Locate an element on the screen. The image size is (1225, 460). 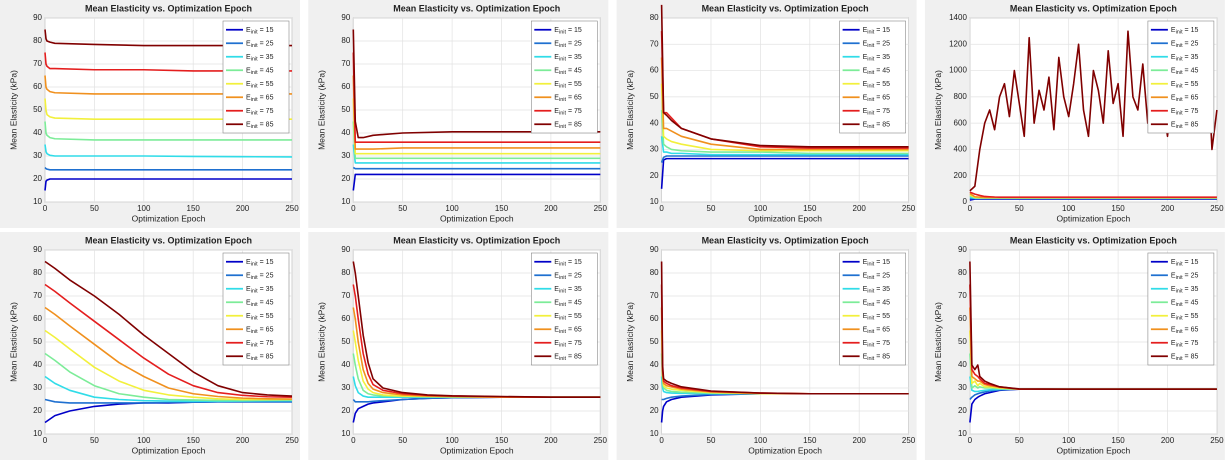
y-tick-label: 10 is located at coordinates (37, 433).